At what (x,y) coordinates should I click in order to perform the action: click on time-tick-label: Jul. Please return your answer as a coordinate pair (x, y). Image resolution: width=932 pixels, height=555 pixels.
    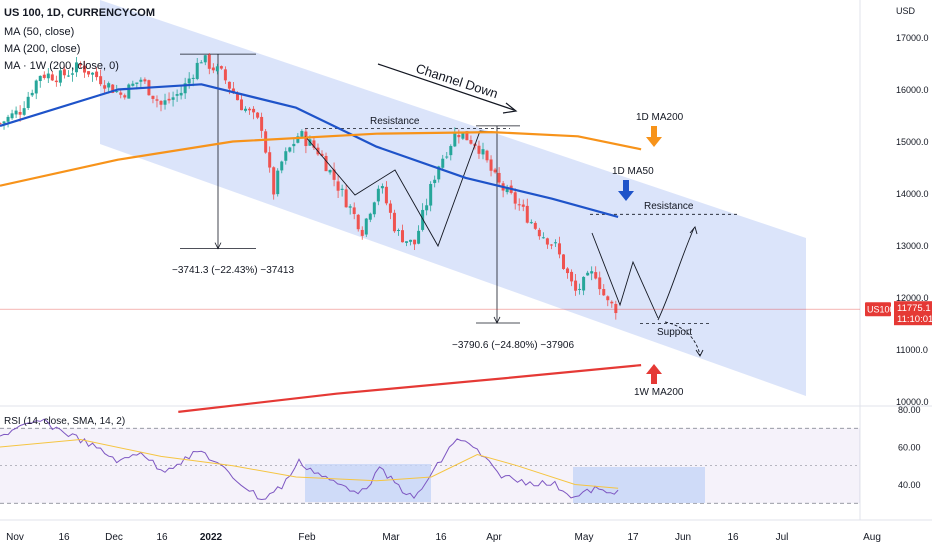
    Looking at the image, I should click on (782, 537).